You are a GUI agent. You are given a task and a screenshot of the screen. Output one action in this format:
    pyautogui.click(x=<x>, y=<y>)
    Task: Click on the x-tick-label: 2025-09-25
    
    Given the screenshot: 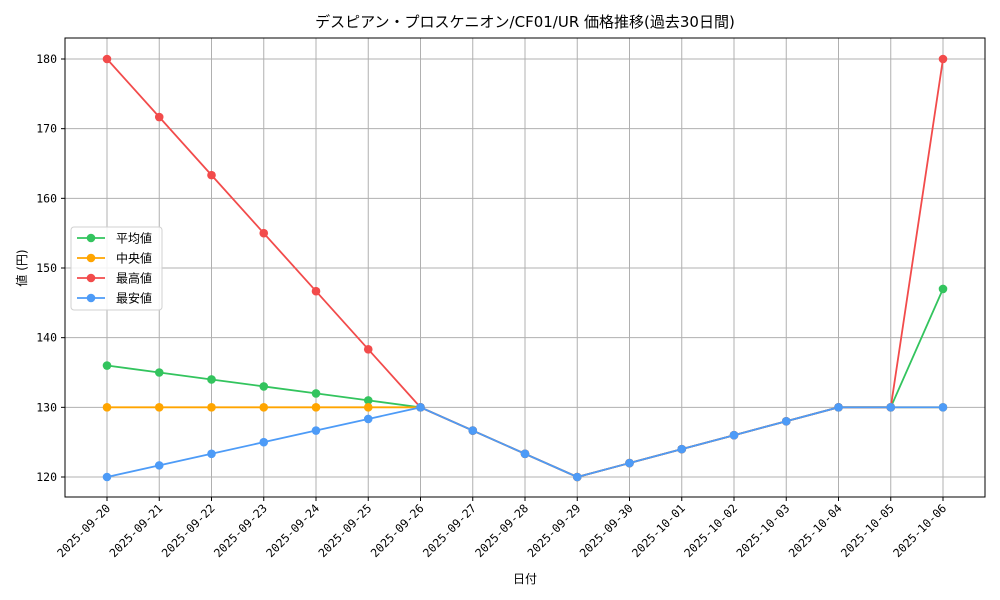 What is the action you would take?
    pyautogui.click(x=345, y=530)
    